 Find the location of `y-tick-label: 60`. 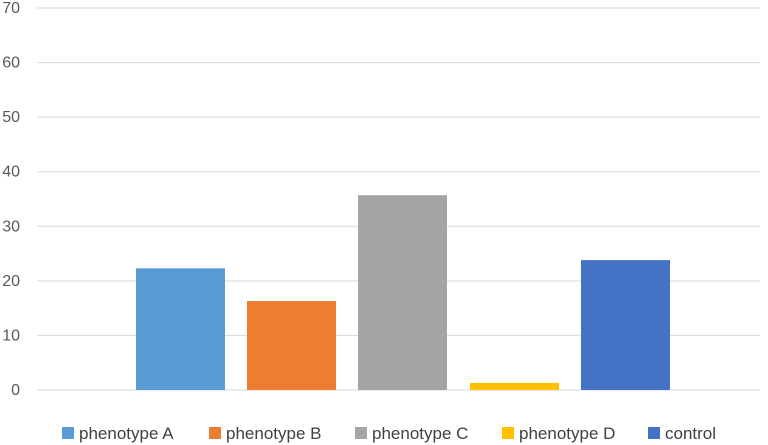

y-tick-label: 60 is located at coordinates (11, 63).